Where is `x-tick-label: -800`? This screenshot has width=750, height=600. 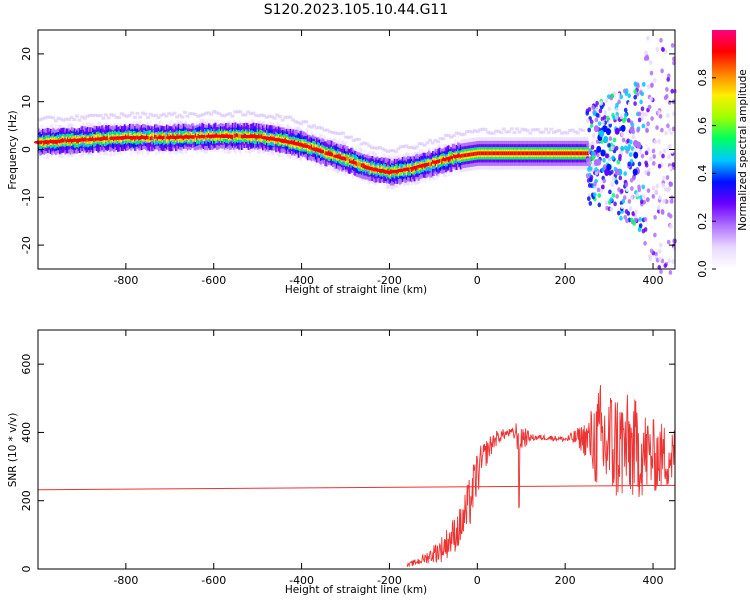 x-tick-label: -800 is located at coordinates (125, 280).